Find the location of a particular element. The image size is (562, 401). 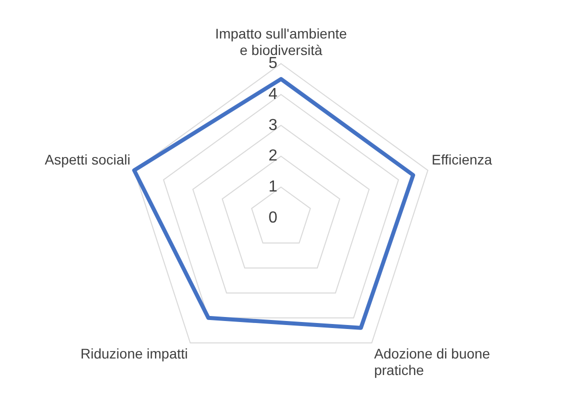

y-tick-label: 0 is located at coordinates (273, 217).